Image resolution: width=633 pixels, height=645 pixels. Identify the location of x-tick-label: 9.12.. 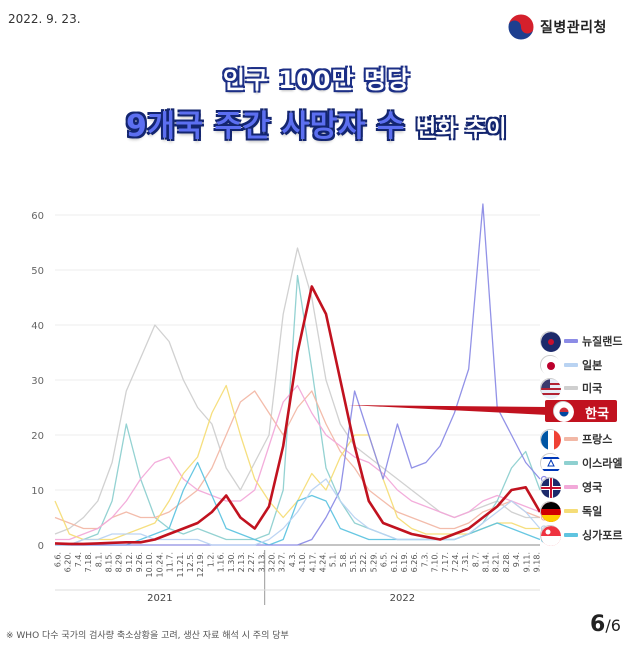
(129, 562).